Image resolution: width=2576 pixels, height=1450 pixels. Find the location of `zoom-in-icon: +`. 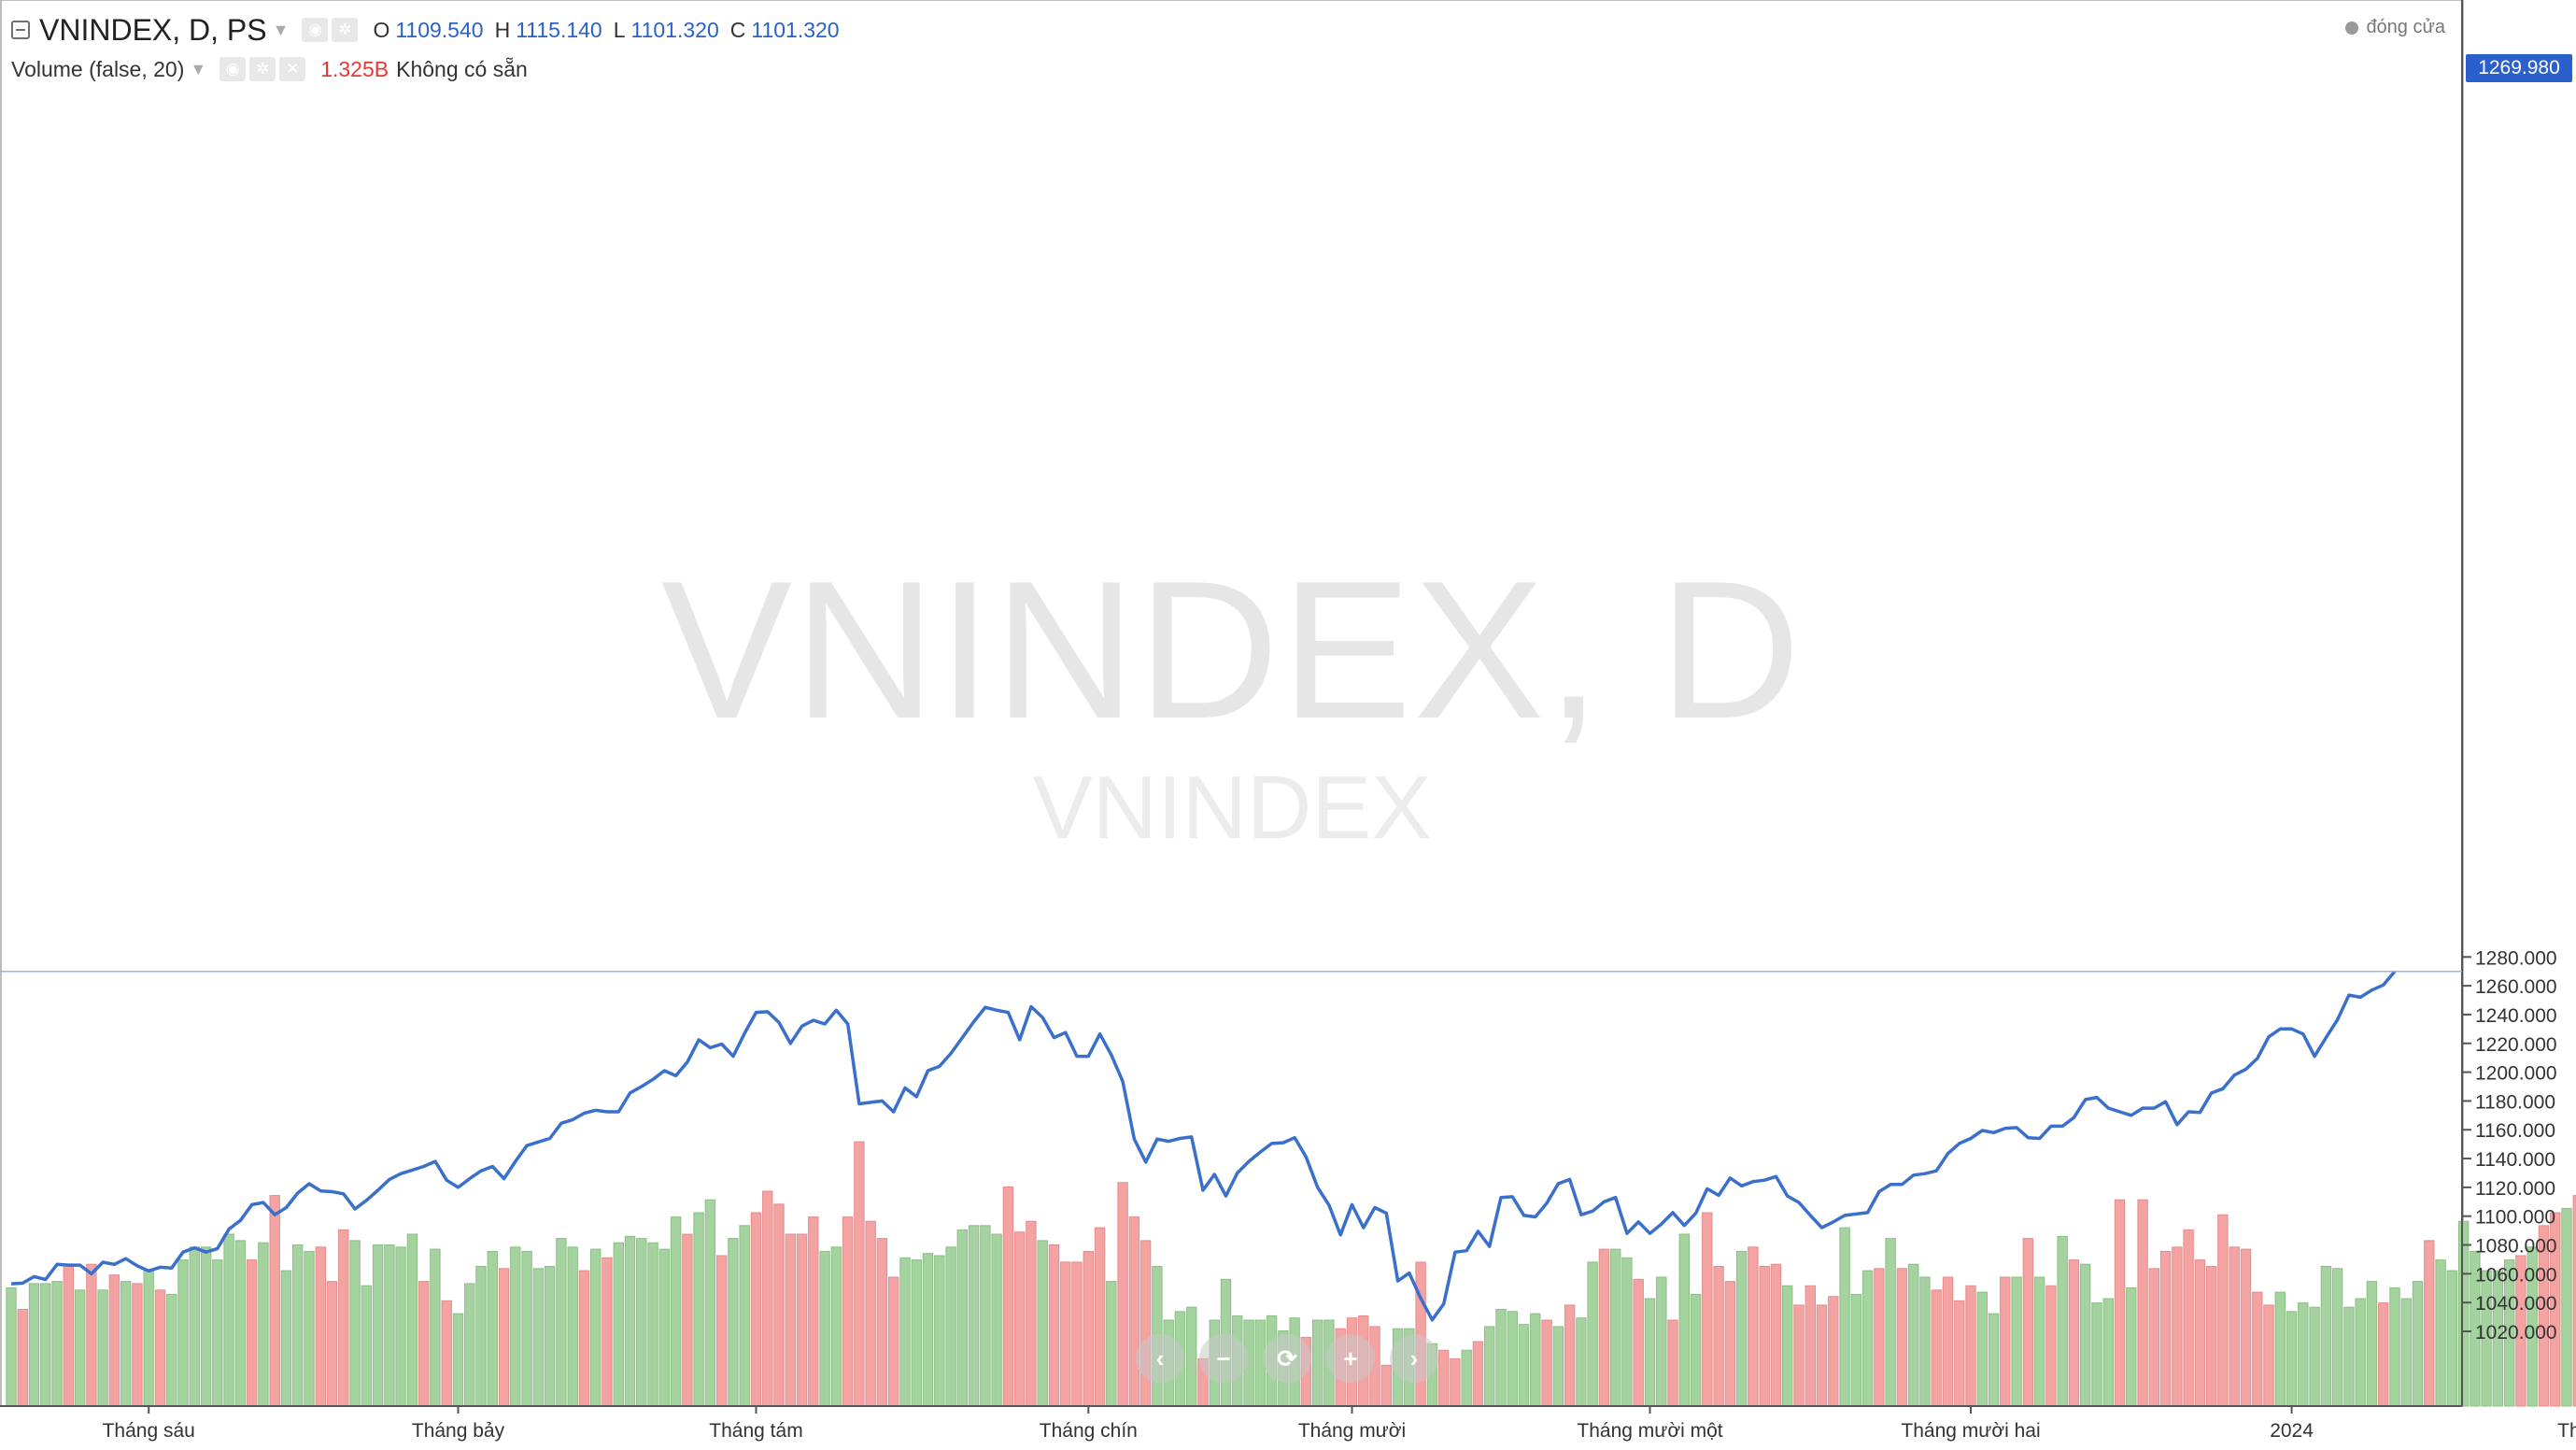

zoom-in-icon: + is located at coordinates (1350, 1358).